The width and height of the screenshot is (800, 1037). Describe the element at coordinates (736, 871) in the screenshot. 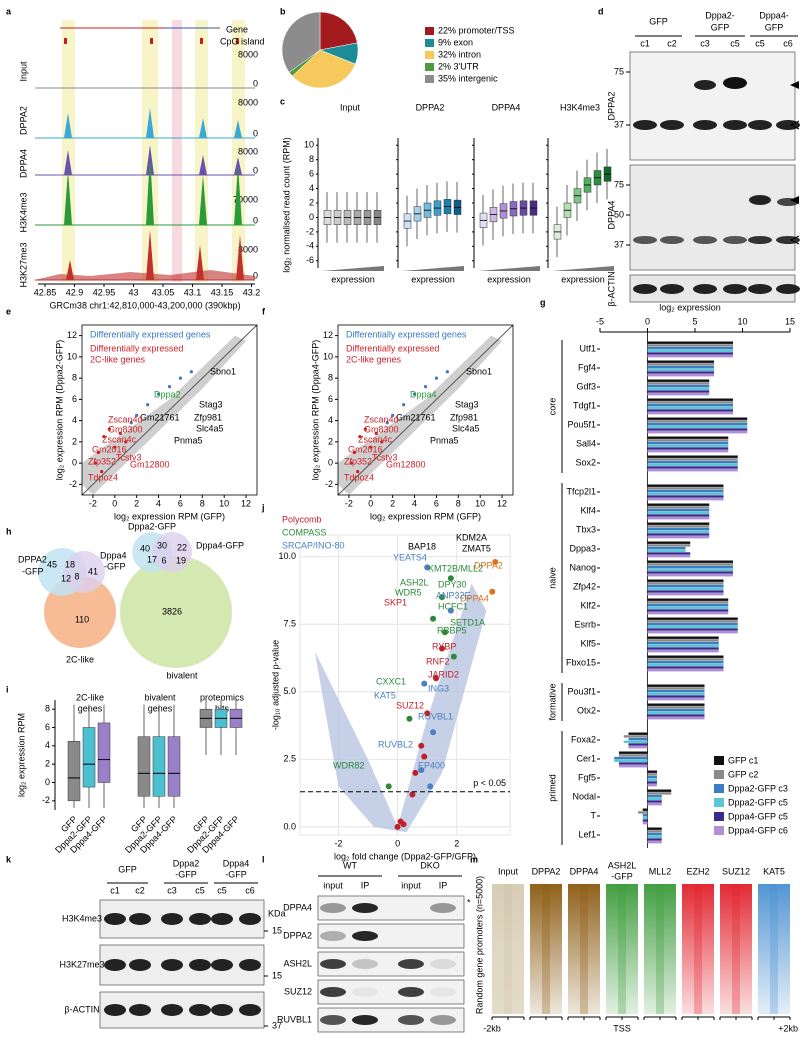

I see `column-label: SUZ12` at that location.